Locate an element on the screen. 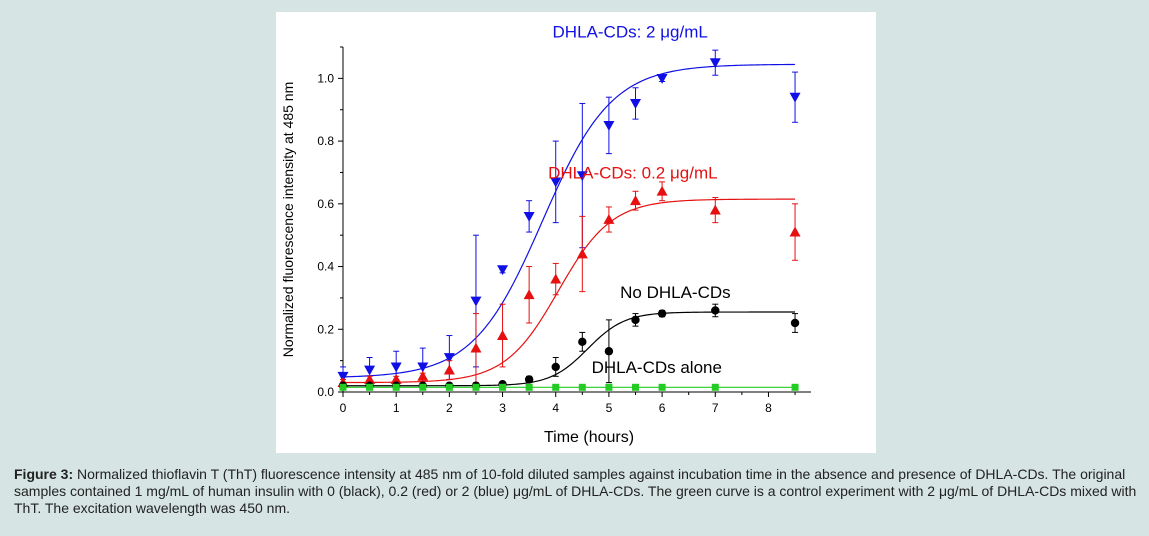  y-tick-label: 0.0 is located at coordinates (325, 392).